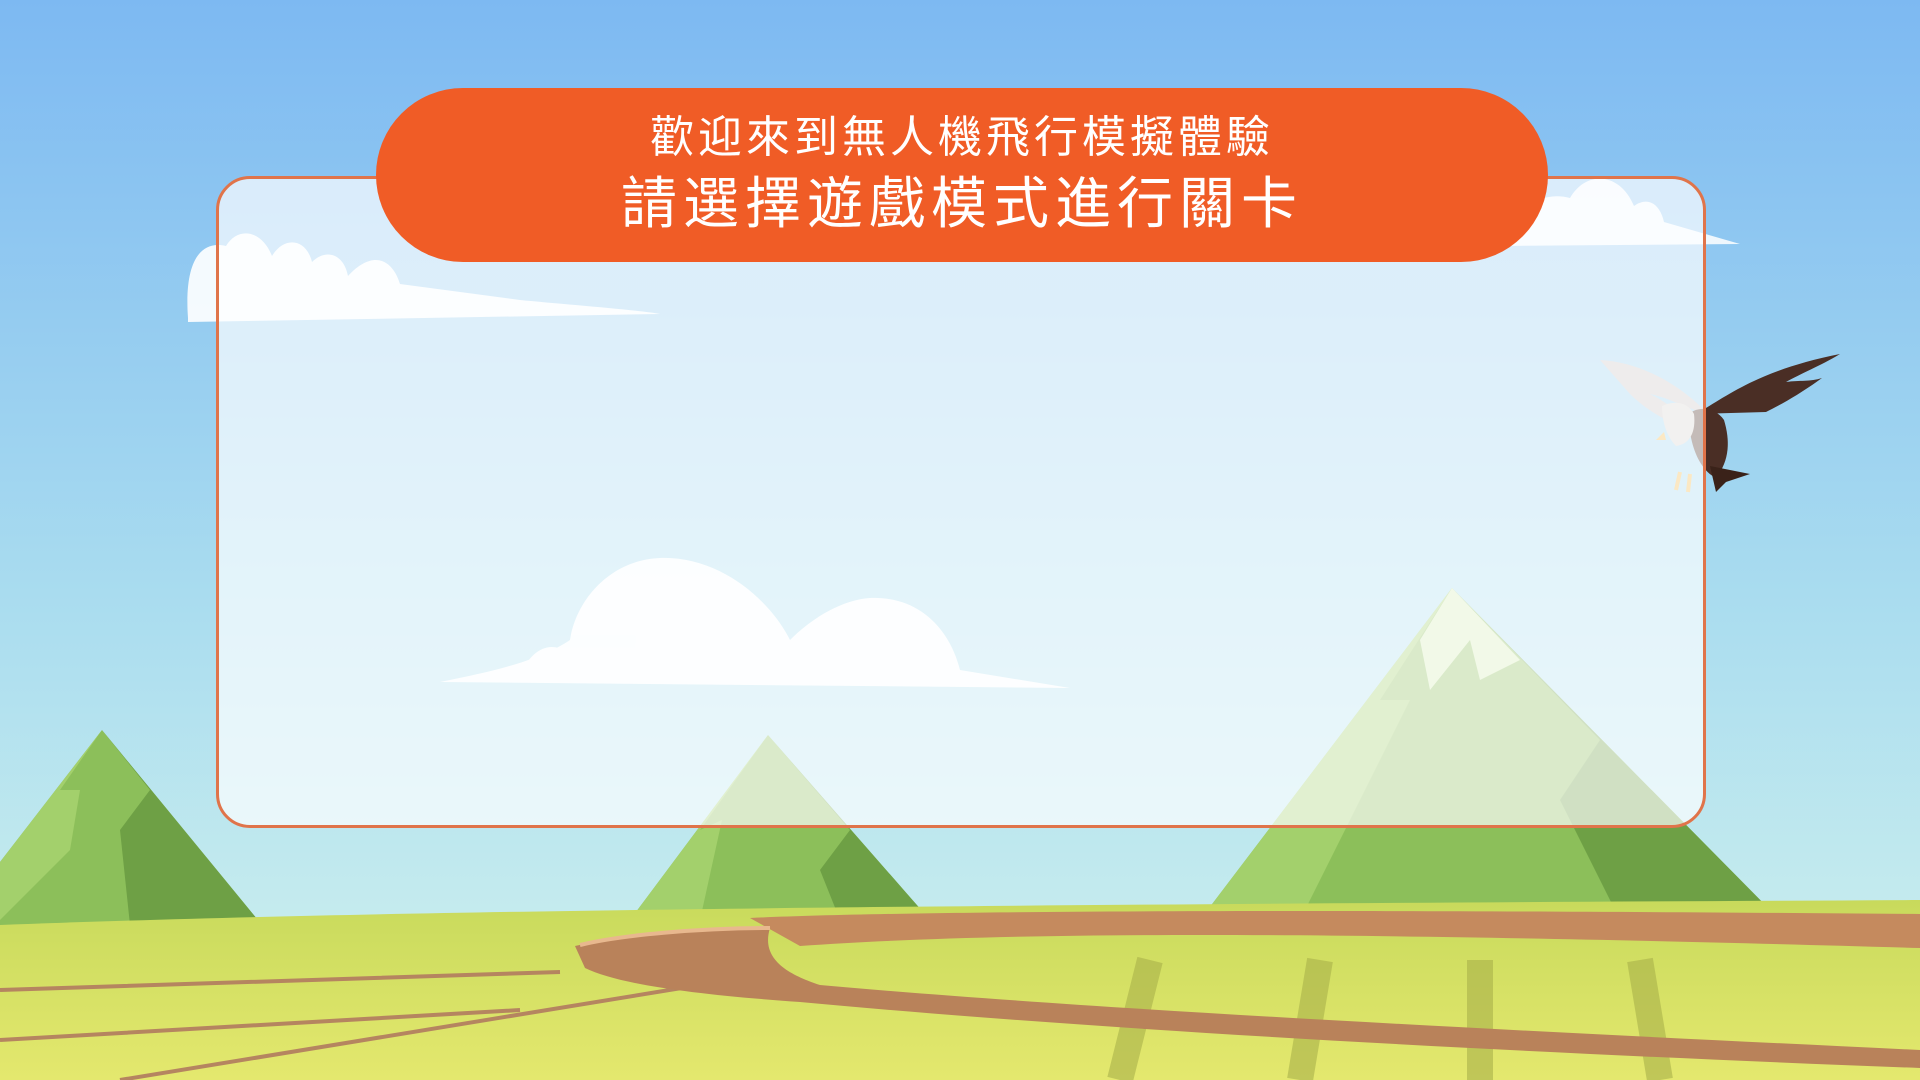 The height and width of the screenshot is (1080, 1920). What do you see at coordinates (962, 204) in the screenshot?
I see `select-mode-subtitle: 請選擇遊戲模式進行關卡` at bounding box center [962, 204].